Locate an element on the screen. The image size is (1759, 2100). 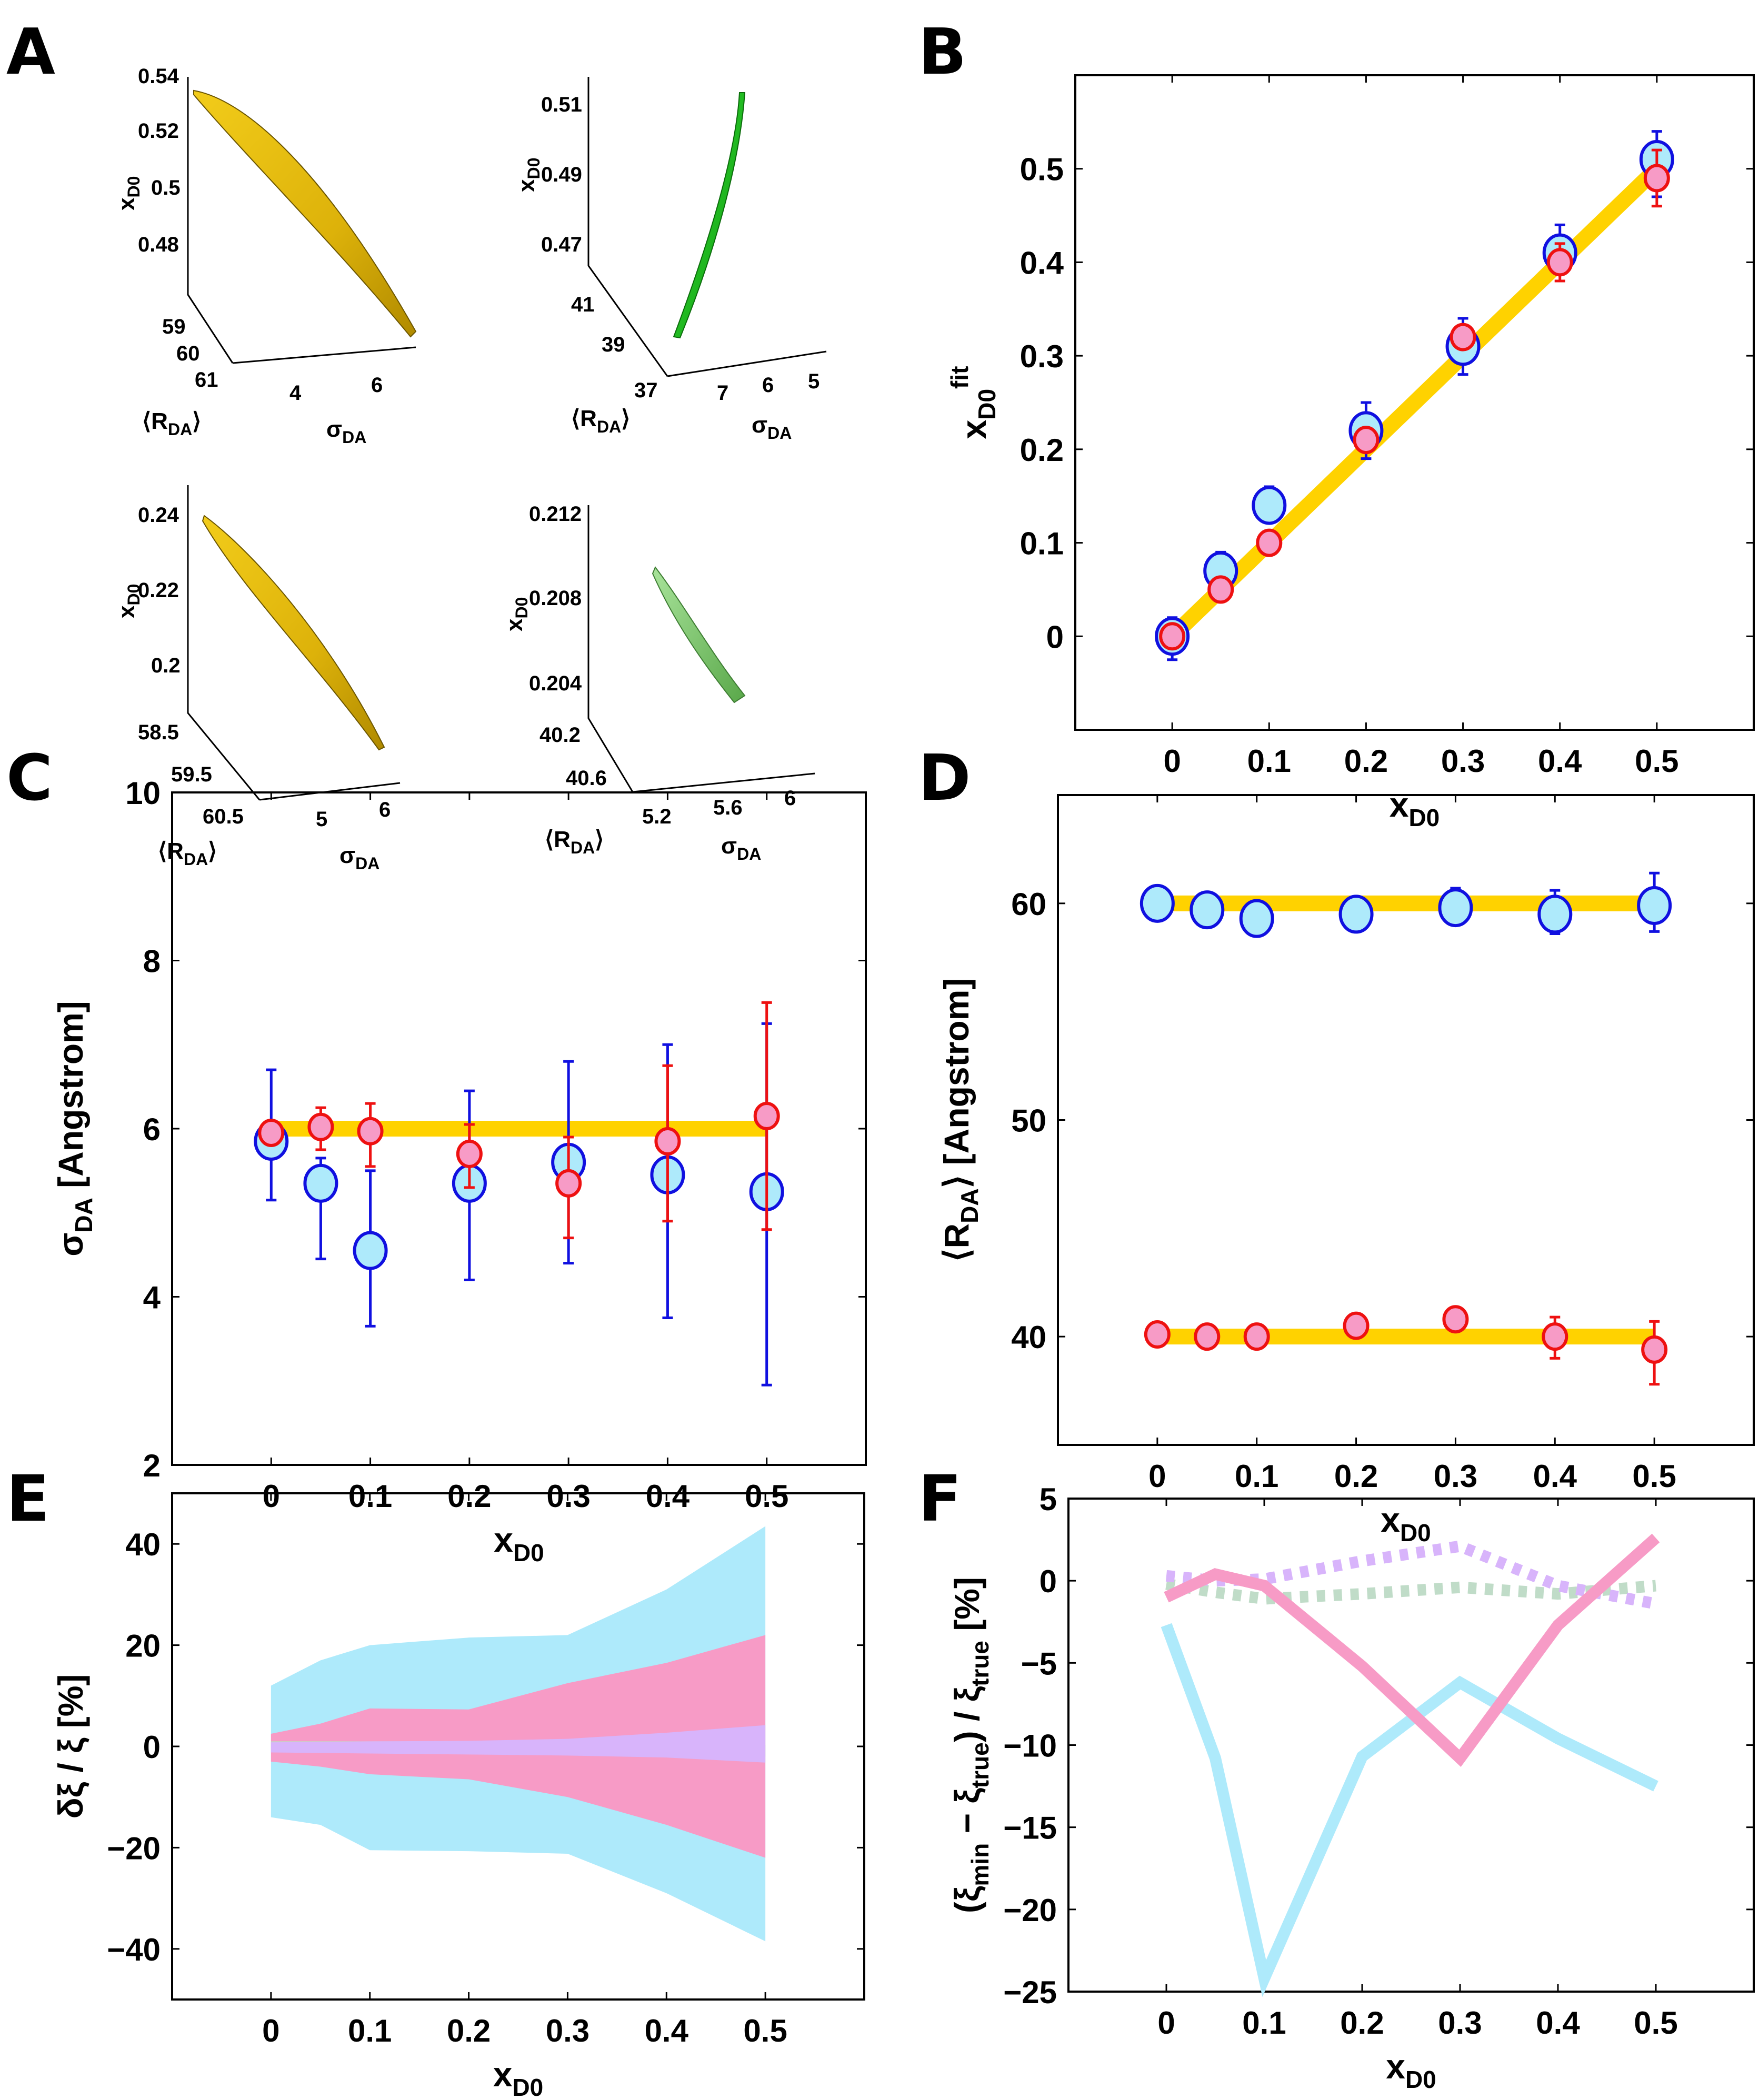
y-tick-label: 6 is located at coordinates (152, 1129).